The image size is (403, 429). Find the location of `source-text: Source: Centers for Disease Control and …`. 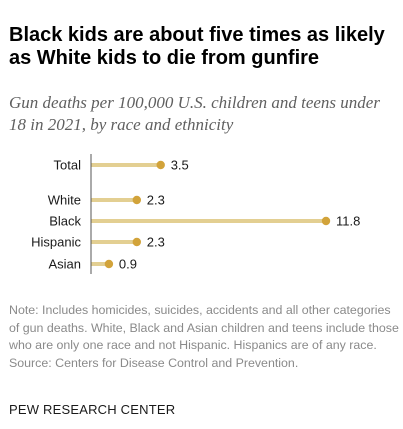

source-text: Source: Centers for Disease Control and … is located at coordinates (154, 362).